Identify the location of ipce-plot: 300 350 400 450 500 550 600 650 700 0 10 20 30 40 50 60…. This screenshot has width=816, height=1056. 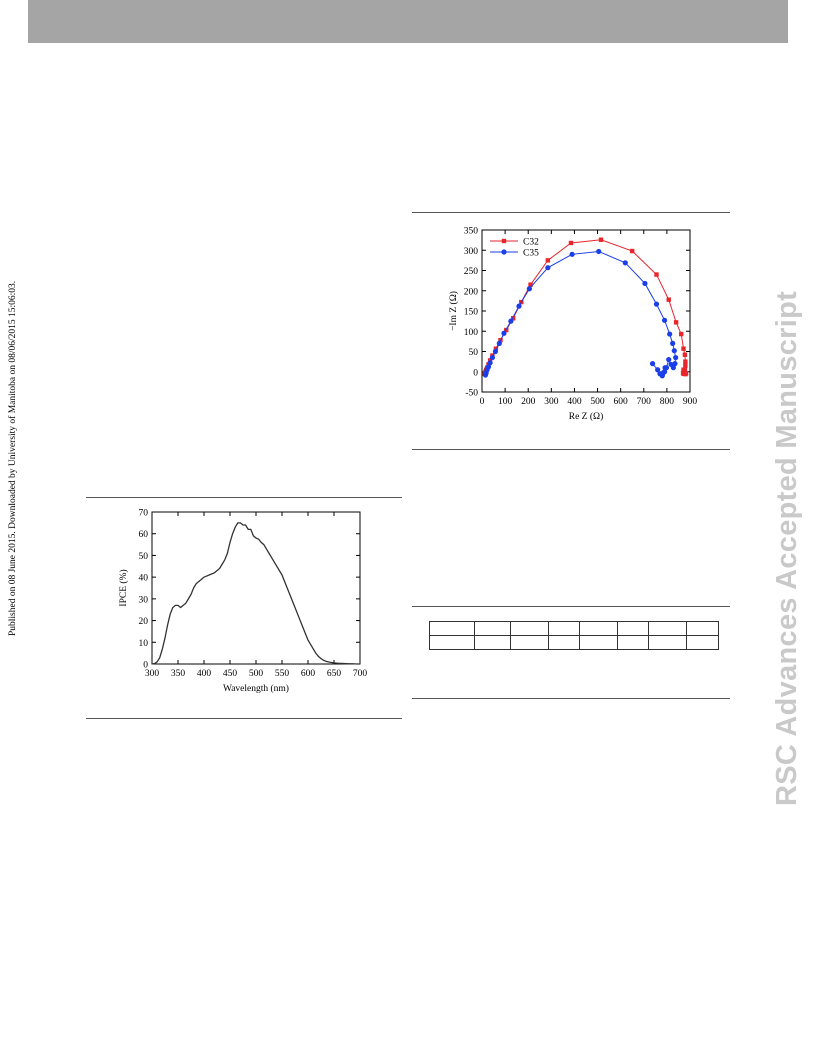
(243, 602).